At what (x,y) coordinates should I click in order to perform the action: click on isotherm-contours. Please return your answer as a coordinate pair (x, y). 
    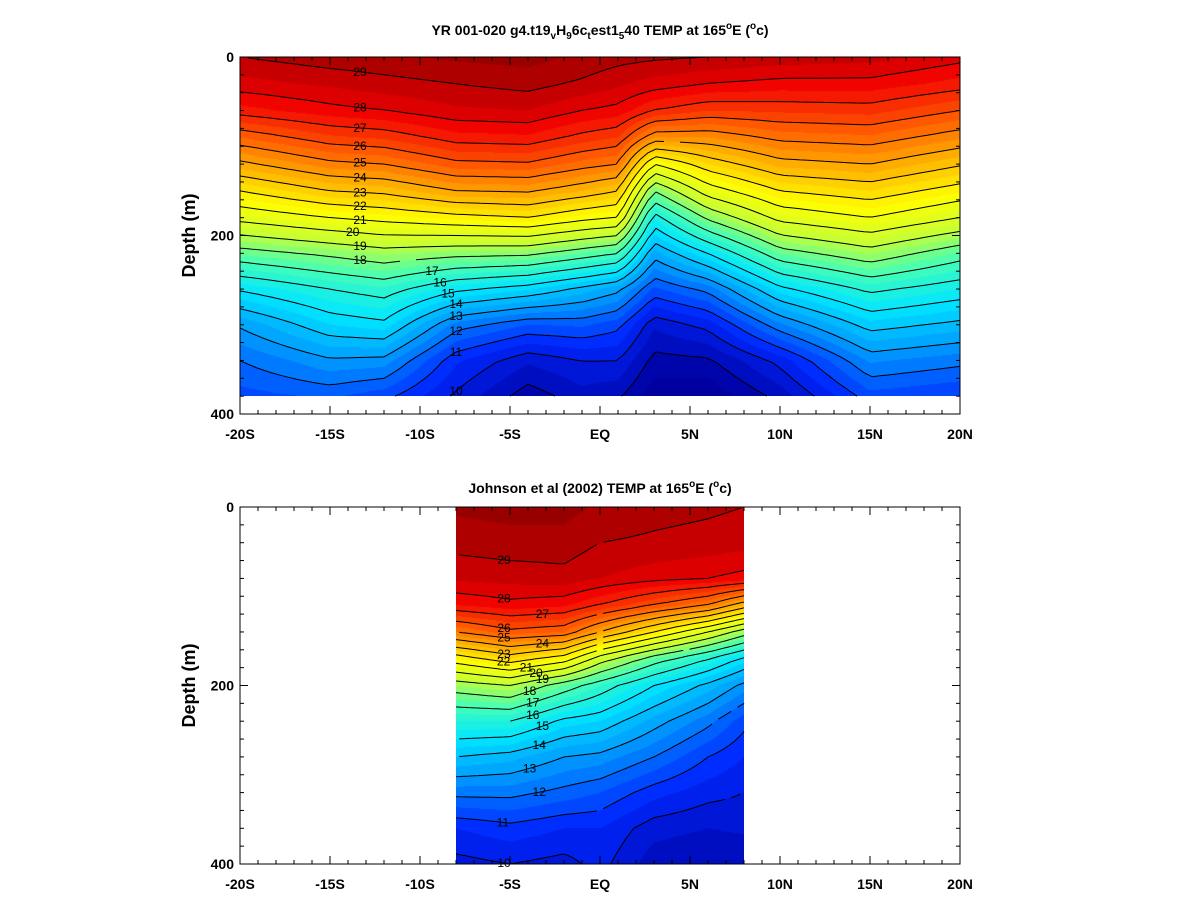
    Looking at the image, I should click on (600, 686).